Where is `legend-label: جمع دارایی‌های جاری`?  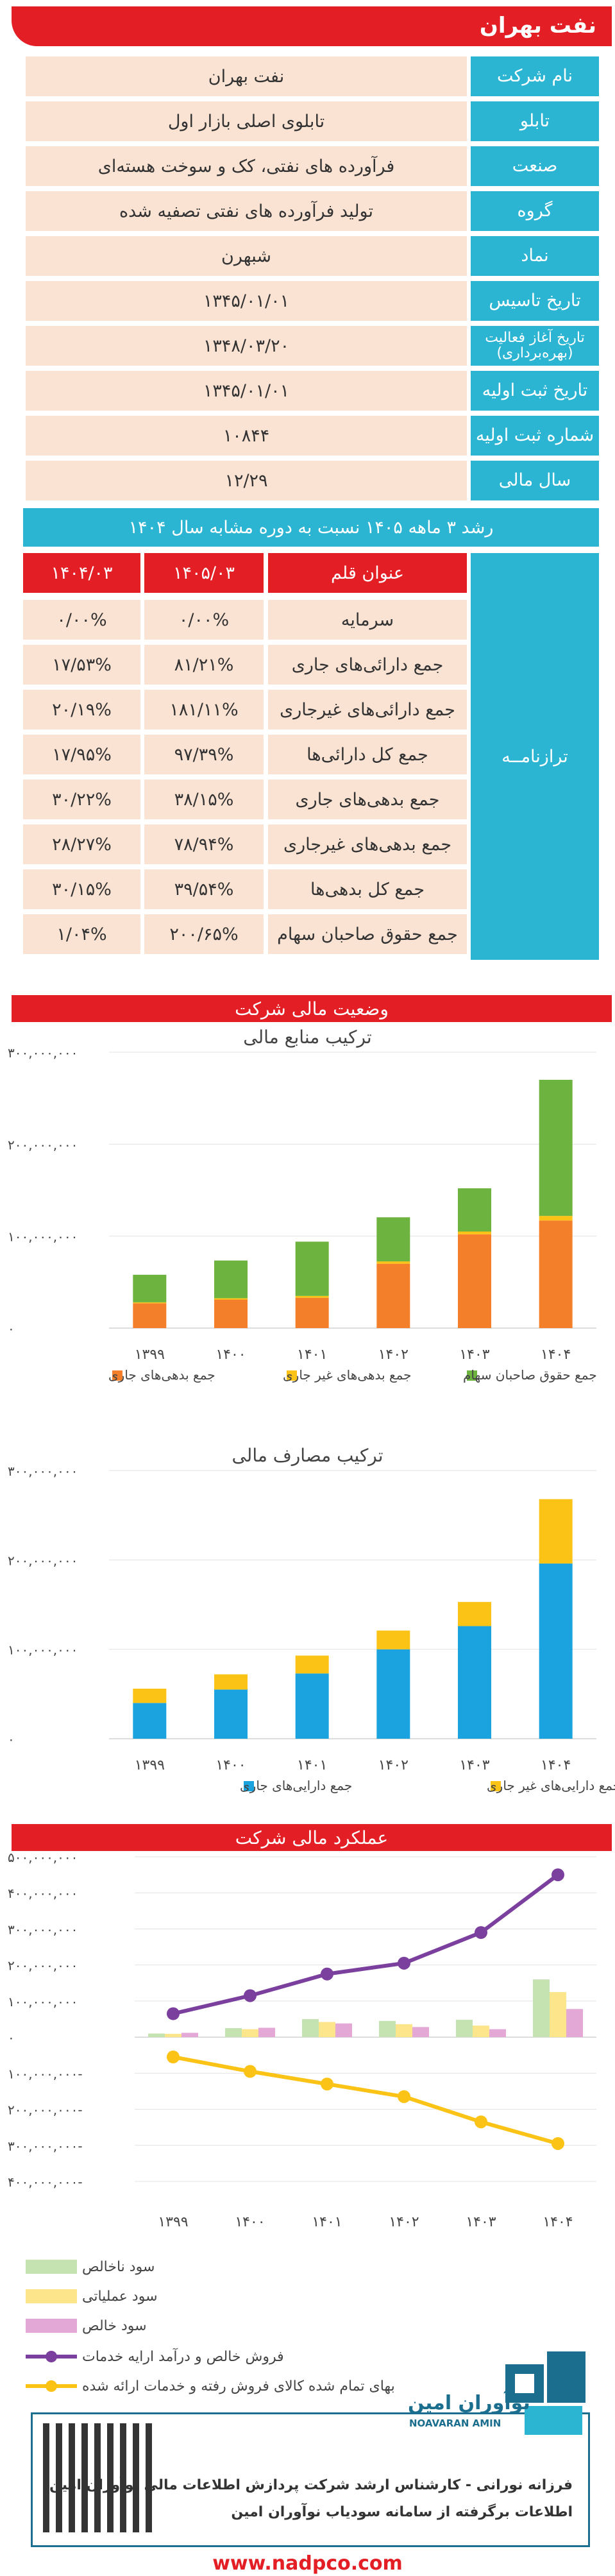
legend-label: جمع دارایی‌های جاری is located at coordinates (296, 1785).